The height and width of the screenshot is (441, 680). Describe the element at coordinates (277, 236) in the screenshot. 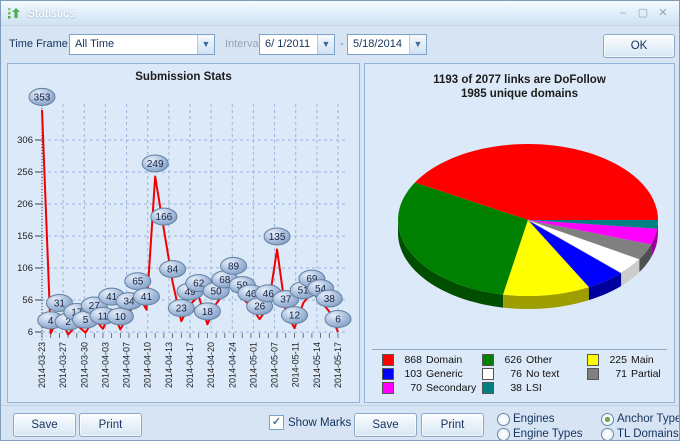

I see `data-mark: 135` at that location.